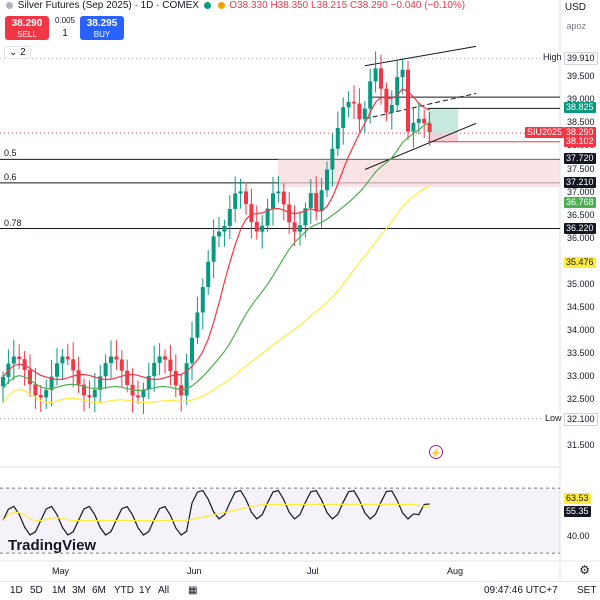 The image size is (600, 600). Describe the element at coordinates (581, 99) in the screenshot. I see `y-tick-label: 39.000` at that location.